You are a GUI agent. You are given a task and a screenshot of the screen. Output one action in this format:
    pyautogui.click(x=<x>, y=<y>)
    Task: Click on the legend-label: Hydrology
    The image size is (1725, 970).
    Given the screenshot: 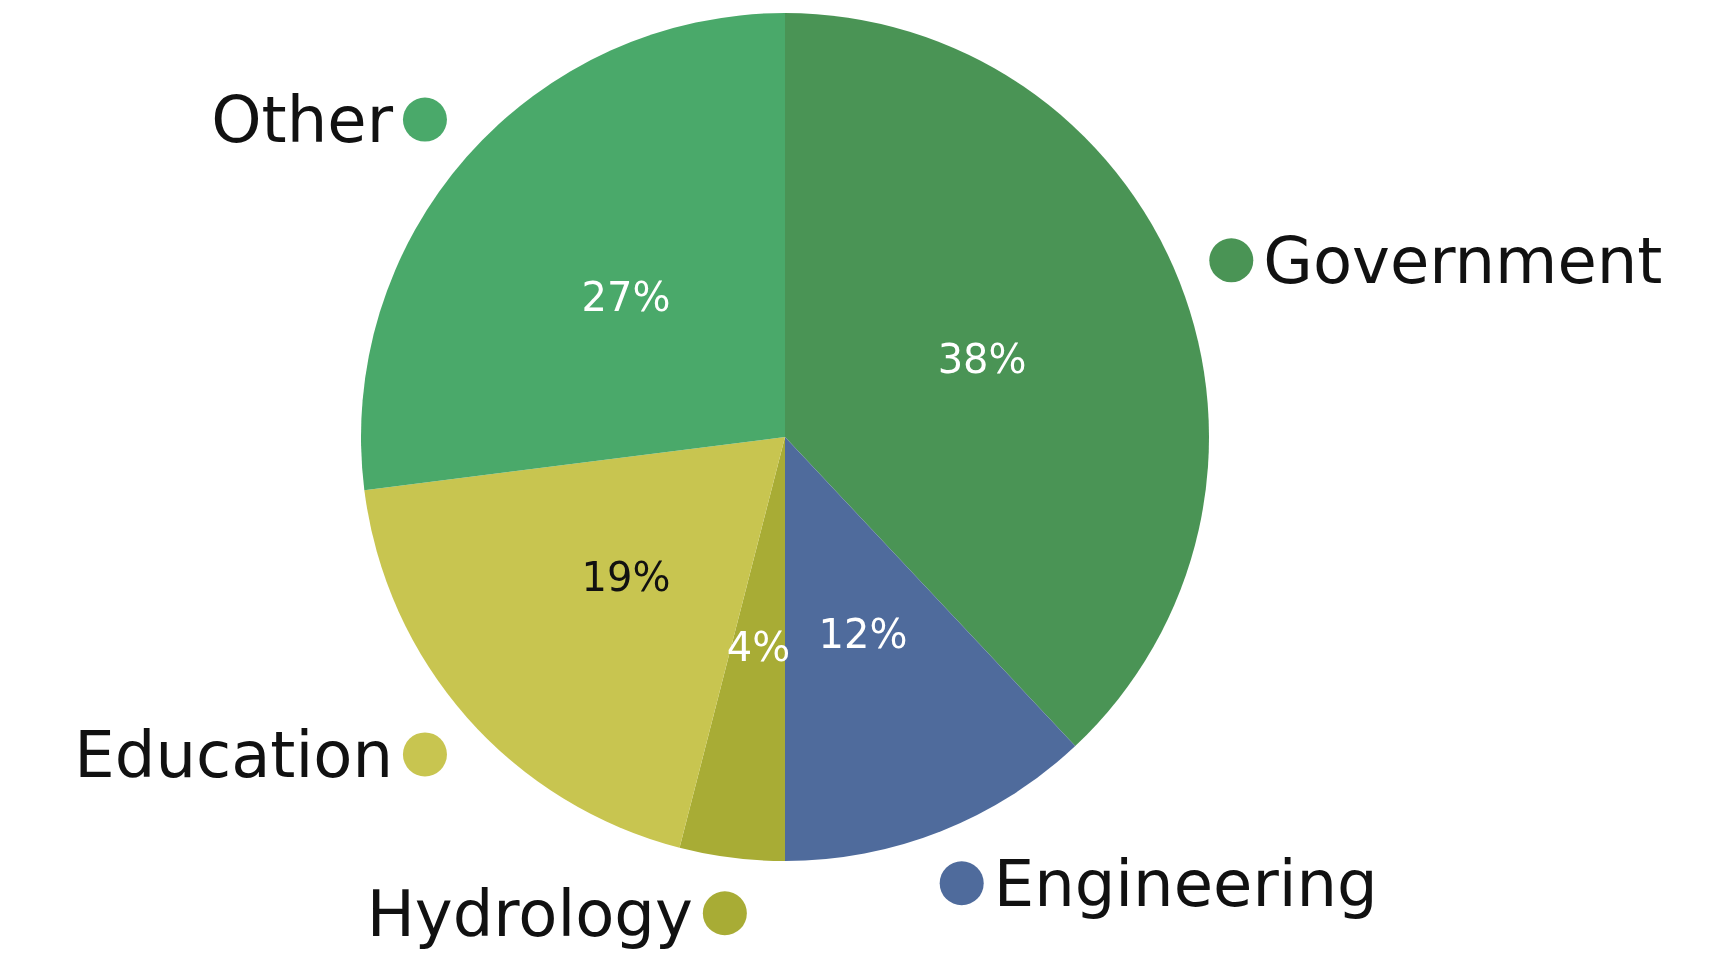 What is the action you would take?
    pyautogui.click(x=529, y=913)
    